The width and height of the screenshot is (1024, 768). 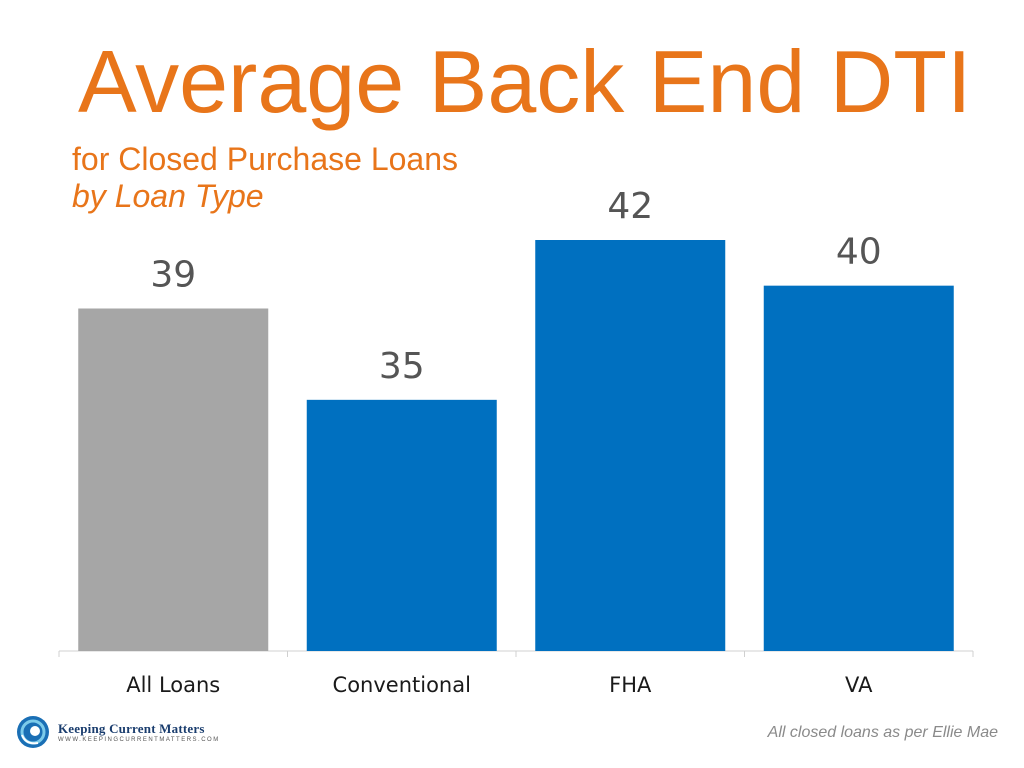 I want to click on x-tick-label: FHA, so click(x=630, y=685).